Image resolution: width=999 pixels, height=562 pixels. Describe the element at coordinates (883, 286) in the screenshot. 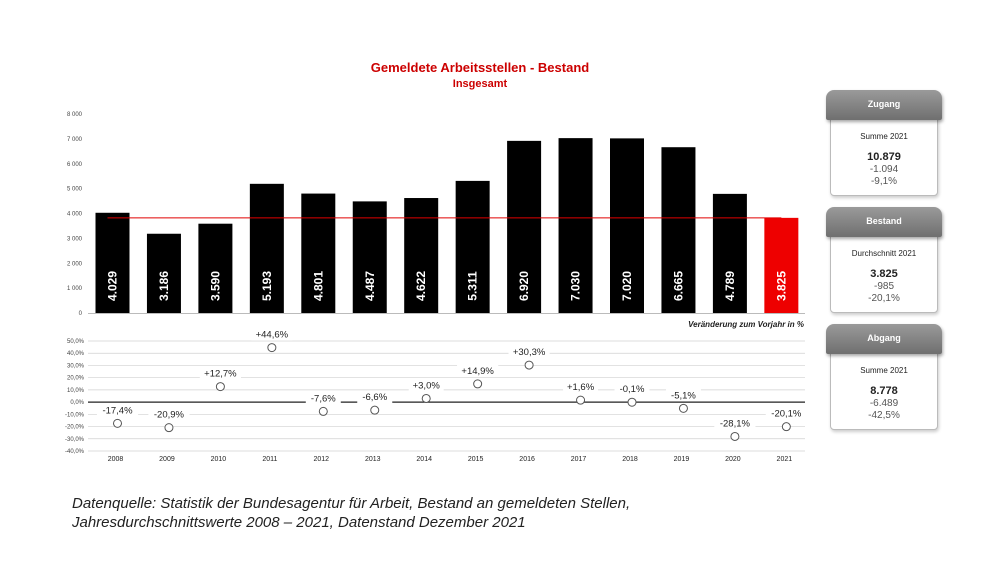

I see `kpi-bestand-delta: -985` at that location.